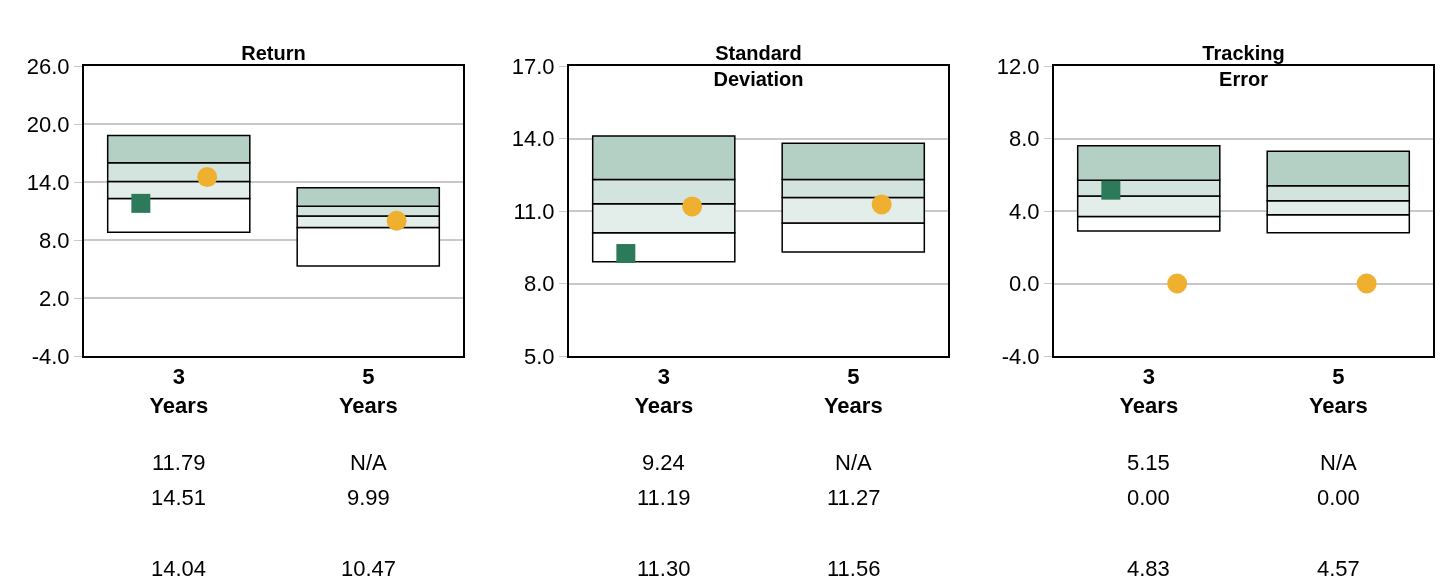 The width and height of the screenshot is (1455, 584). What do you see at coordinates (1148, 462) in the screenshot?
I see `text: 5.15` at bounding box center [1148, 462].